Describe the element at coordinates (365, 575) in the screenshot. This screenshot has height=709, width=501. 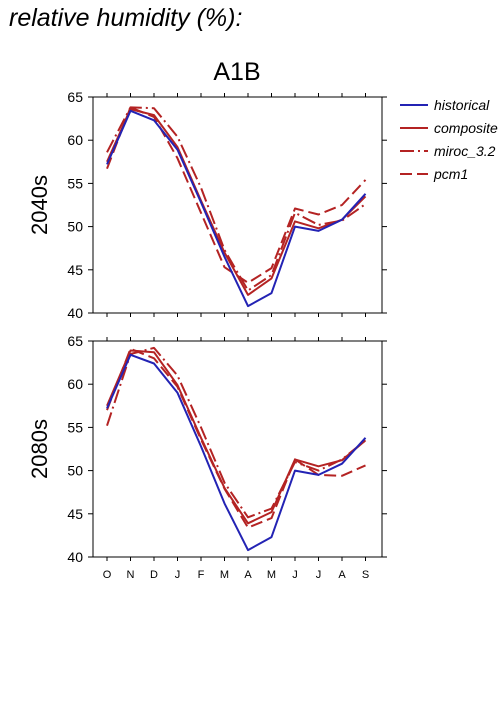
I see `x-tick-label: S` at that location.